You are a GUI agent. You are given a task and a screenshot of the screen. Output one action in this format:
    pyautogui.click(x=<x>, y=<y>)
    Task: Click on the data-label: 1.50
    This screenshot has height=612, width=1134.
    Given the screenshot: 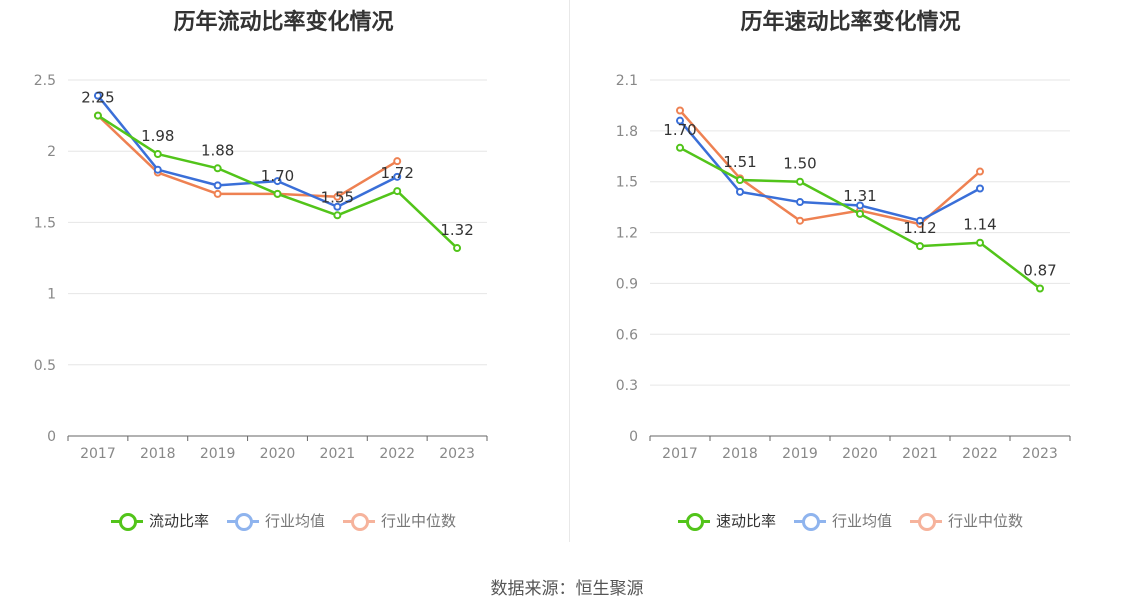 What is the action you would take?
    pyautogui.click(x=799, y=164)
    